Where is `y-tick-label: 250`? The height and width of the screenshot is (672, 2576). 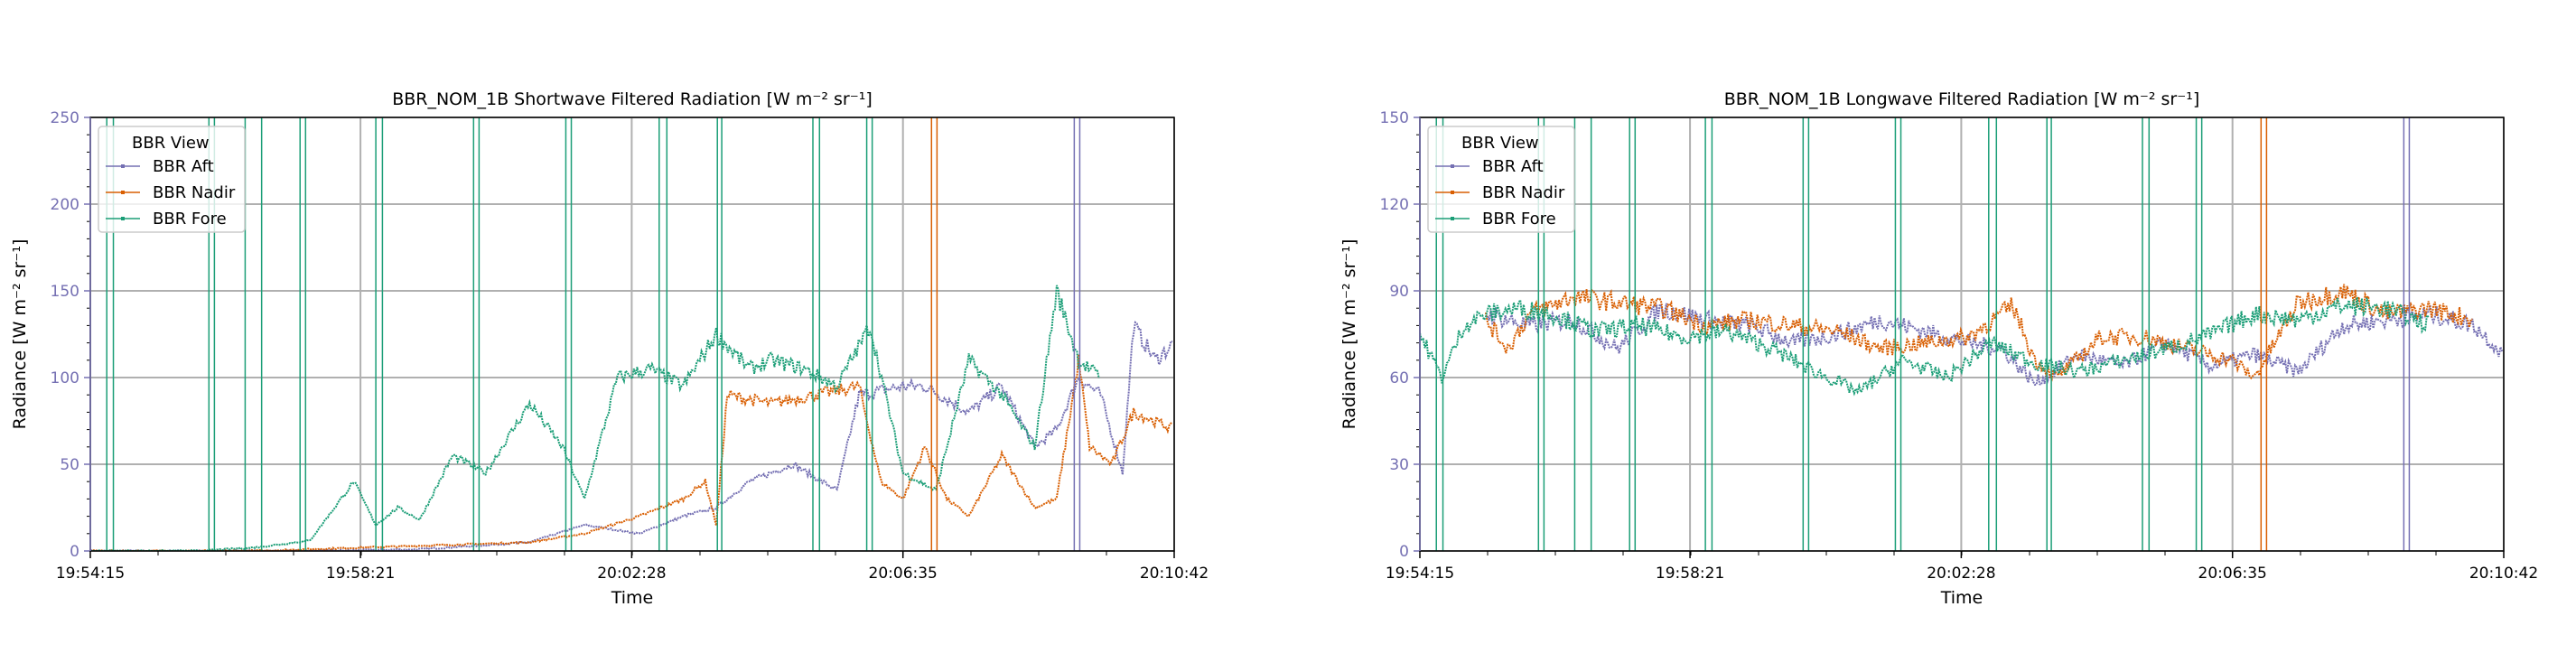
y-tick-label: 250 is located at coordinates (65, 118).